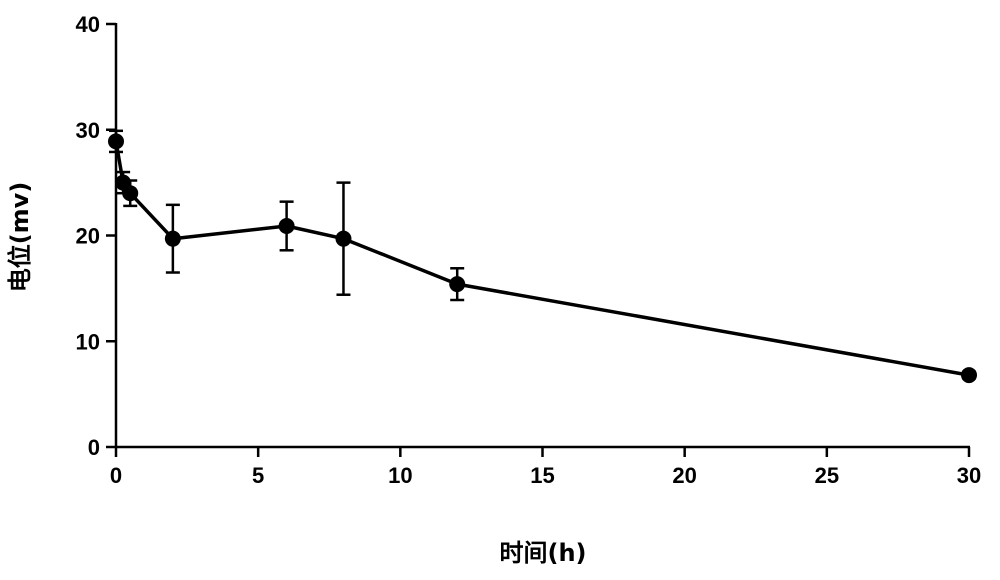  What do you see at coordinates (88, 341) in the screenshot?
I see `y-tick-label: 10` at bounding box center [88, 341].